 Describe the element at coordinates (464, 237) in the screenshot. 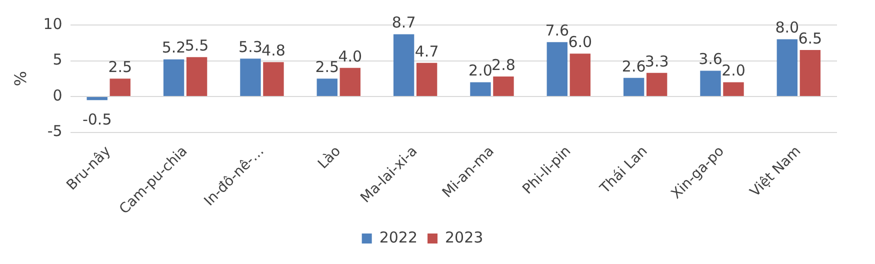

I see `legend-label: 2023` at that location.